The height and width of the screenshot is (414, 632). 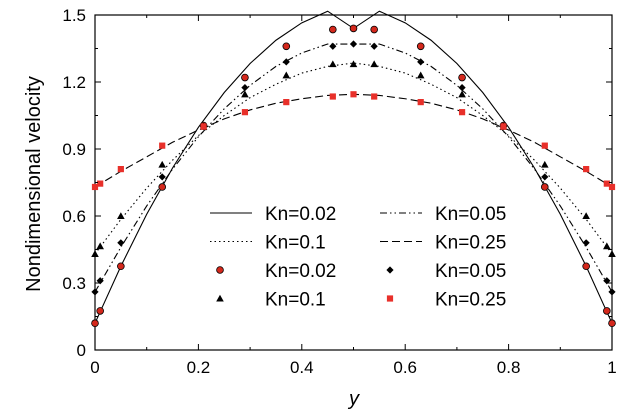 What do you see at coordinates (302, 367) in the screenshot?
I see `x-tick-label: 0.4` at bounding box center [302, 367].